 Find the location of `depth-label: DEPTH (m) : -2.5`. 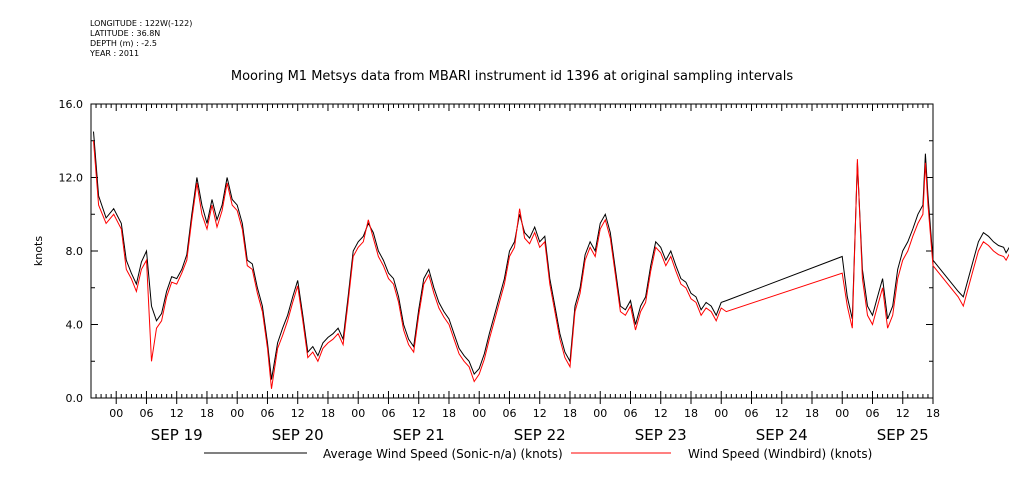

depth-label: DEPTH (m) : -2.5 is located at coordinates (123, 43).